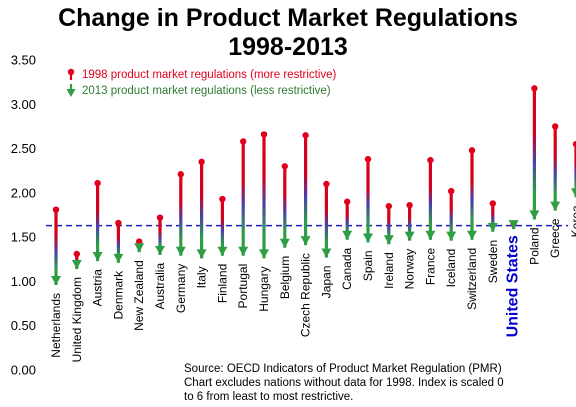 The width and height of the screenshot is (576, 407). Describe the element at coordinates (222, 283) in the screenshot. I see `category-label: Finland` at that location.